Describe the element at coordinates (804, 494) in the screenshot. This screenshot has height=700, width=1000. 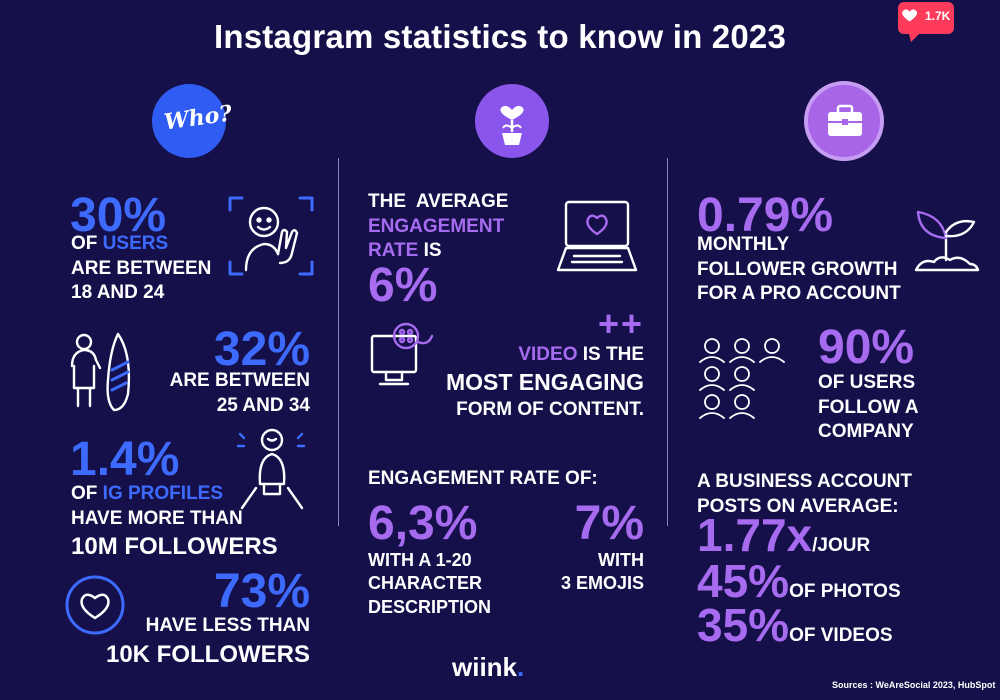
I see `business-text: A BUSINESS ACCOUNT POSTS ON AVERAGE:` at that location.